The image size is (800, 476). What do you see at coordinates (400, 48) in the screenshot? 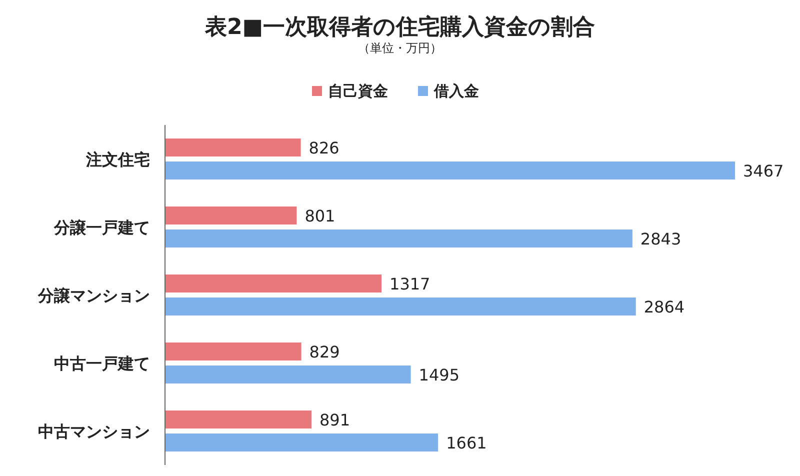
I see `subtitle: （単位・万円）` at bounding box center [400, 48].